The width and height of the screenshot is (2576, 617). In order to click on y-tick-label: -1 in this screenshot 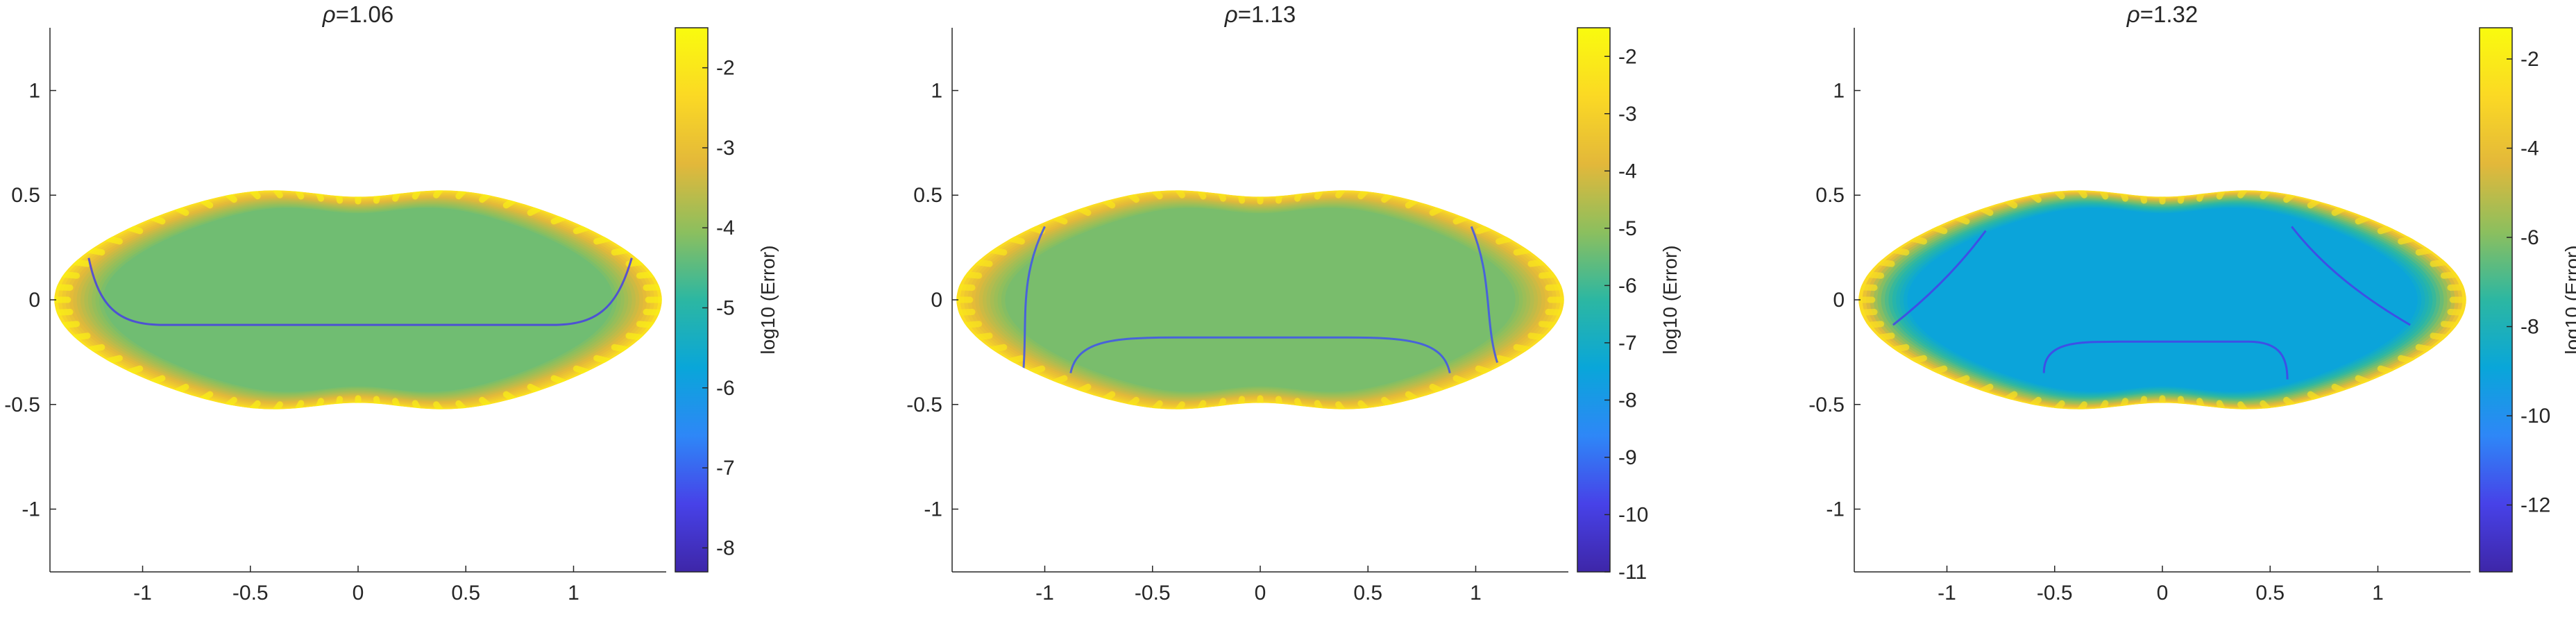, I will do `click(1836, 509)`.